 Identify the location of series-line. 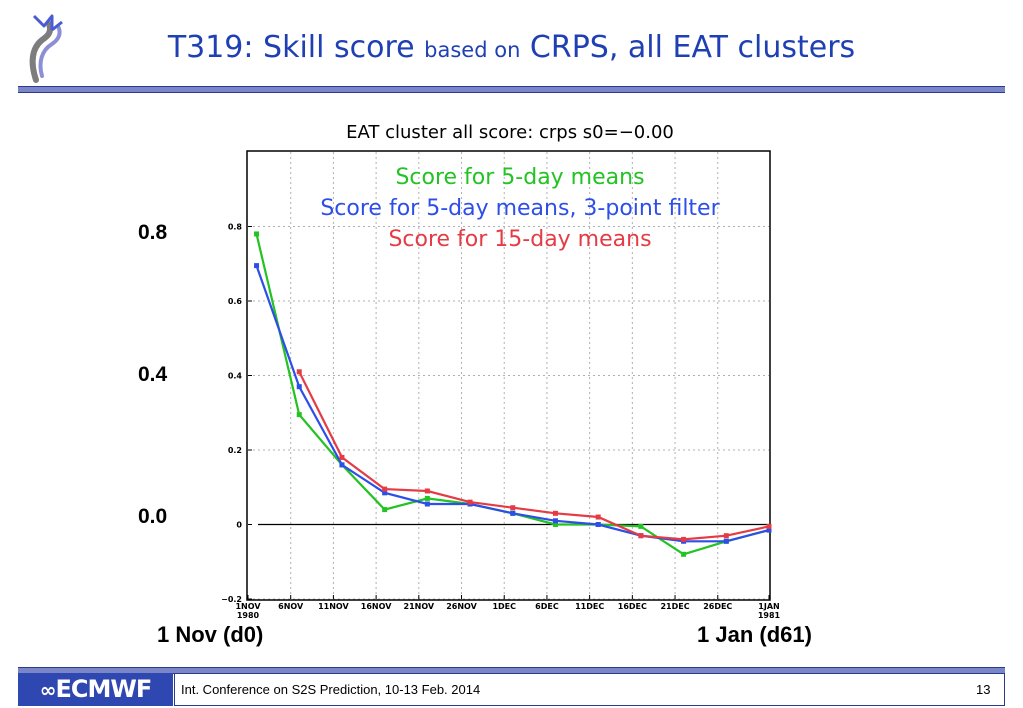
(534, 456).